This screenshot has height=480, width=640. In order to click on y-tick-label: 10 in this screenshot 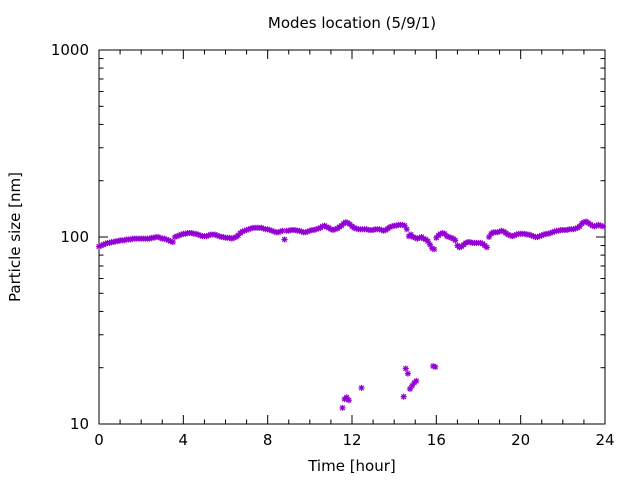, I will do `click(79, 424)`.